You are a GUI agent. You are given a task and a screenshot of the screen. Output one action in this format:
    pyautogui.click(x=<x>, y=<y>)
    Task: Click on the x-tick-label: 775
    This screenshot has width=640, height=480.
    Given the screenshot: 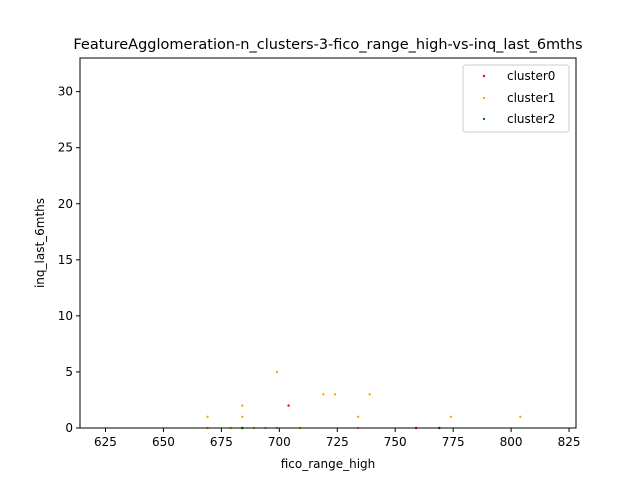 What is the action you would take?
    pyautogui.click(x=453, y=442)
    